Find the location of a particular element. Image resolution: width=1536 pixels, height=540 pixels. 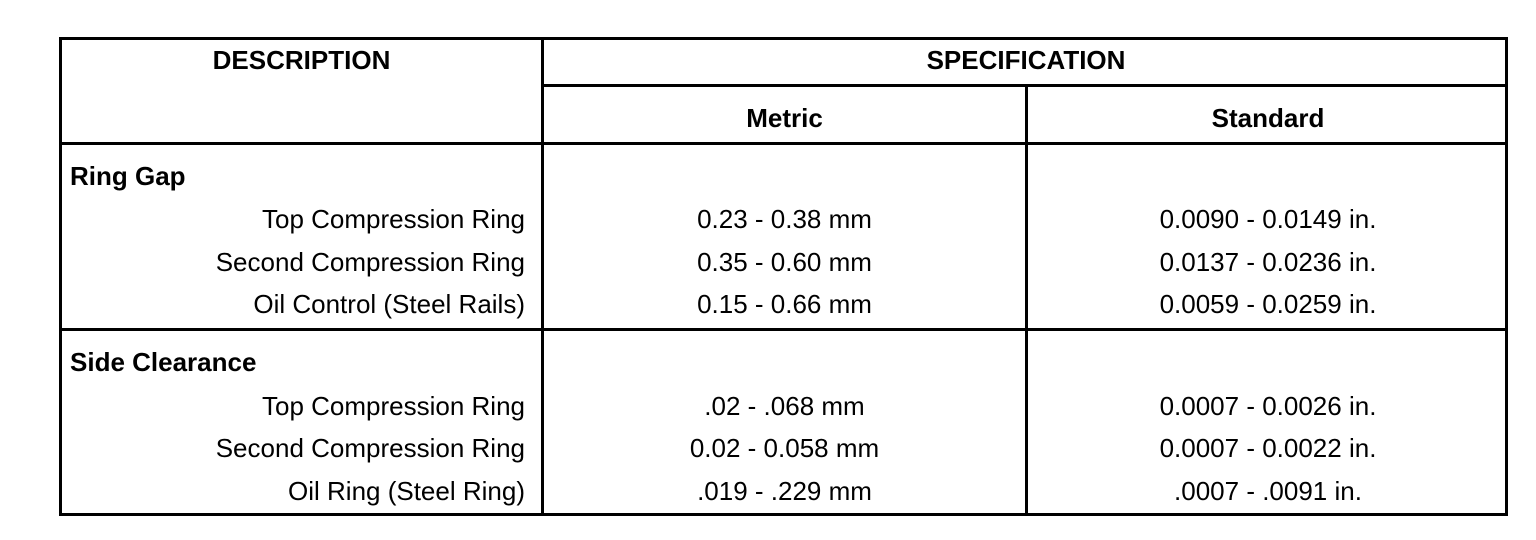

header-specification: SPECIFICATION is located at coordinates (1026, 60).